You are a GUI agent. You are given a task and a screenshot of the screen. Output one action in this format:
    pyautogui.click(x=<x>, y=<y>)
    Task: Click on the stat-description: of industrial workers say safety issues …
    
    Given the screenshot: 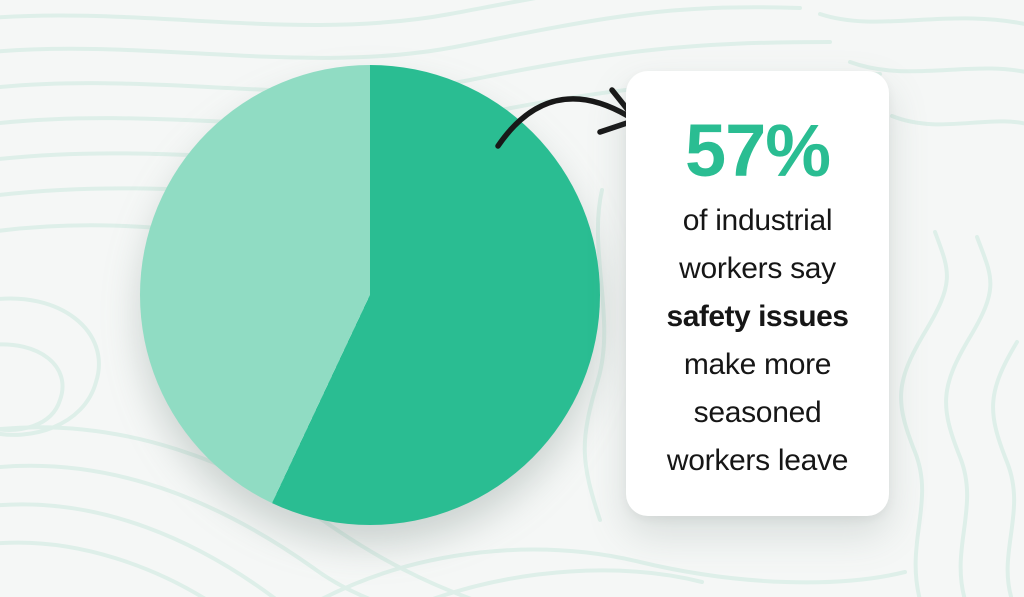 What is the action you would take?
    pyautogui.click(x=757, y=341)
    